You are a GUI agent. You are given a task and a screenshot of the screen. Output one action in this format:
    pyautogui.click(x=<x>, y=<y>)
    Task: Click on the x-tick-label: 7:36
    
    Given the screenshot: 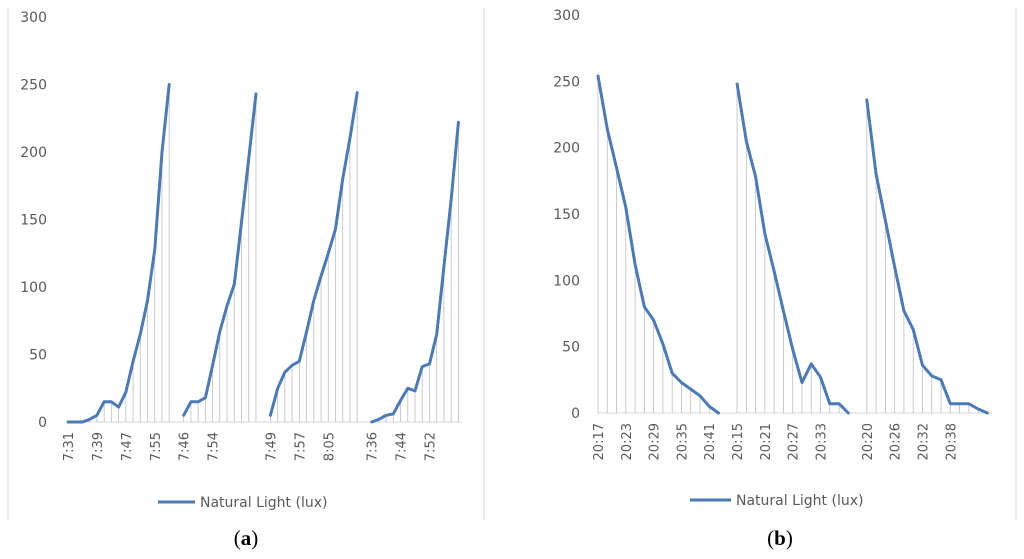 What is the action you would take?
    pyautogui.click(x=373, y=446)
    